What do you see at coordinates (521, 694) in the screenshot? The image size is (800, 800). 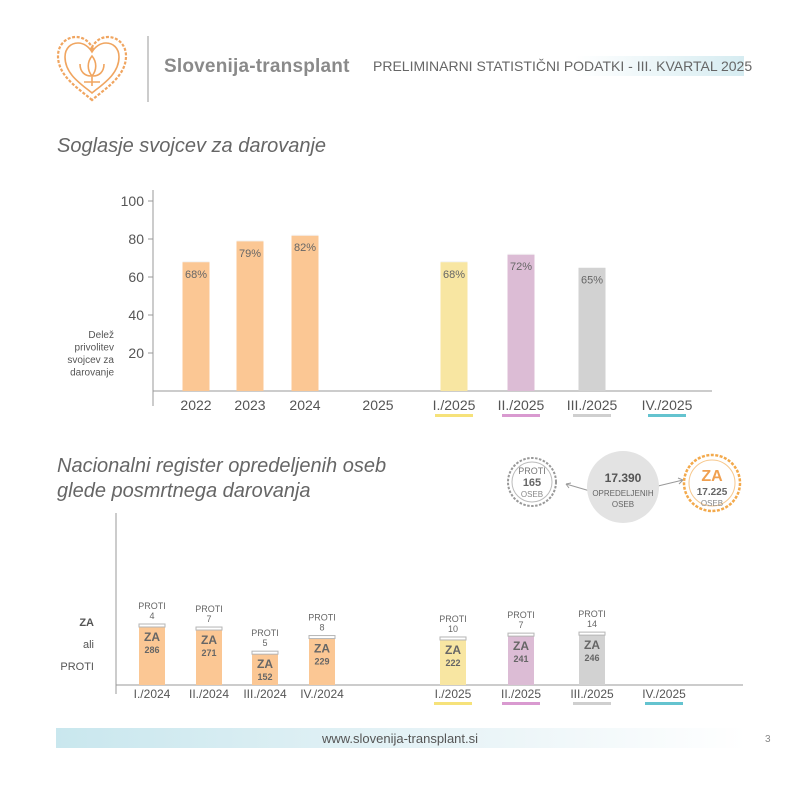 I see `x-tick-label: II./2025` at bounding box center [521, 694].